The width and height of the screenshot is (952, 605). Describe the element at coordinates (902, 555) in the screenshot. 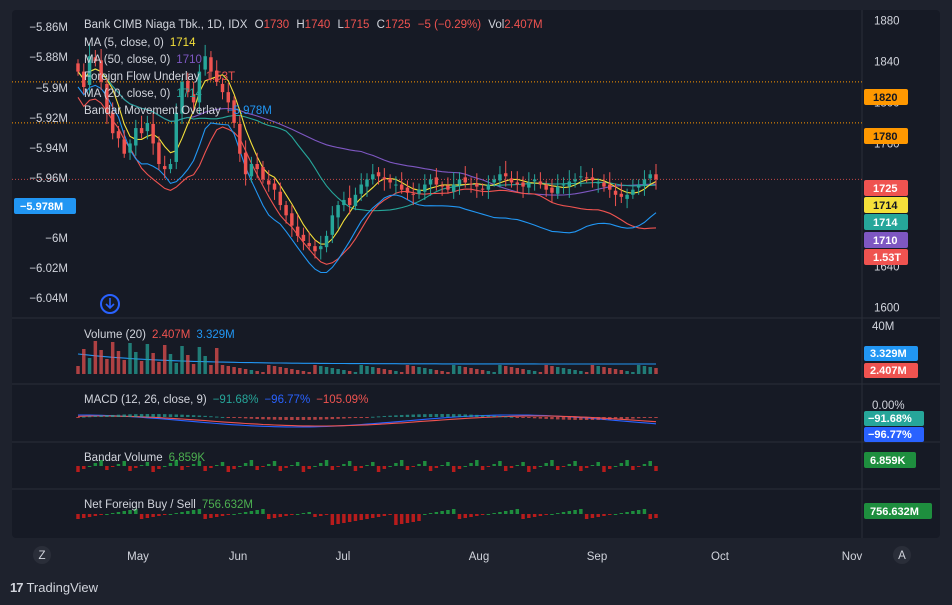

I see `auto-scale-button: A` at that location.